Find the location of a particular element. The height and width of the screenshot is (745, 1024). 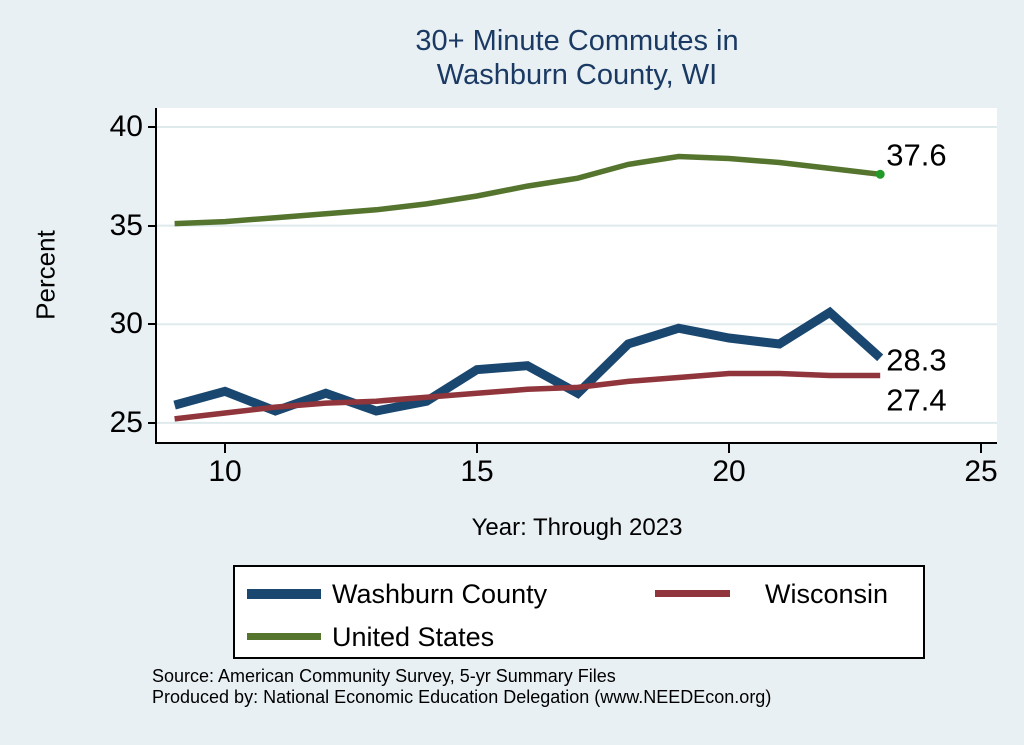

legend-label-washburn-county: Washburn County is located at coordinates (440, 594).